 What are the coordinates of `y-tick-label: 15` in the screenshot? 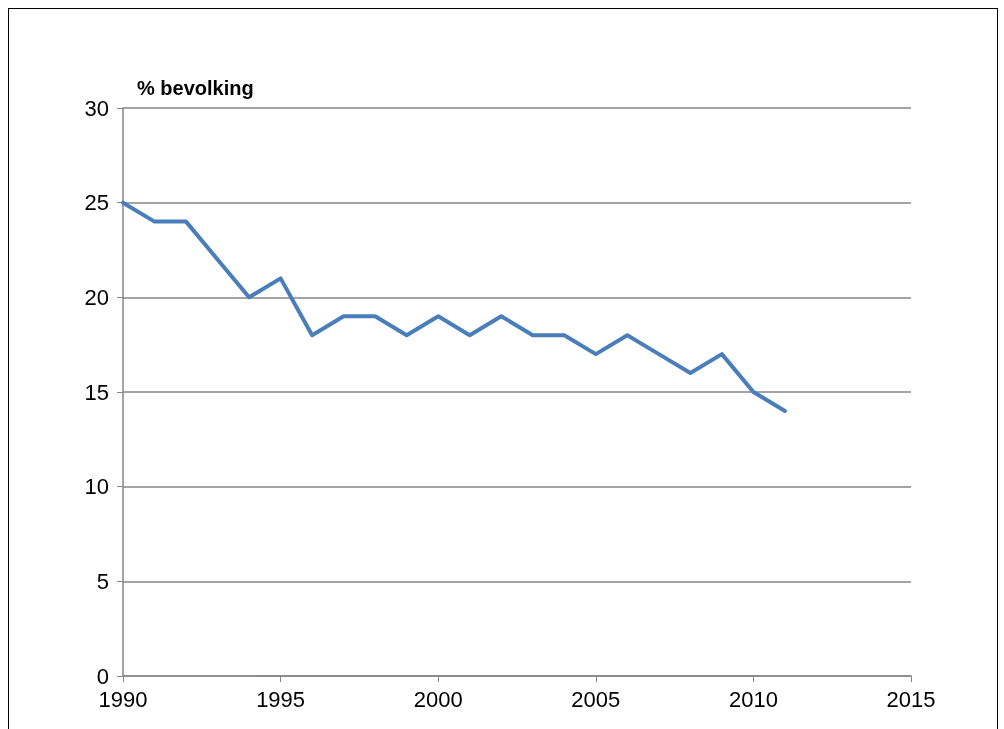 It's located at (96, 392).